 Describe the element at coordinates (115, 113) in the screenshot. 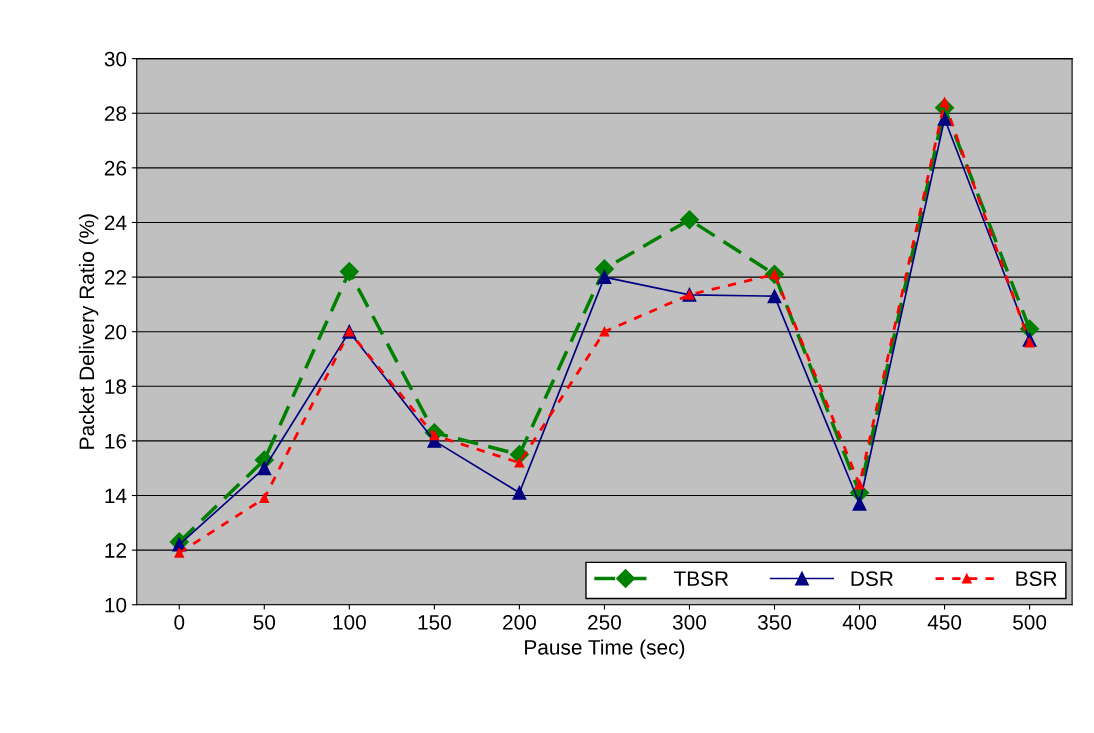

I see `y-tick-label: 28` at that location.